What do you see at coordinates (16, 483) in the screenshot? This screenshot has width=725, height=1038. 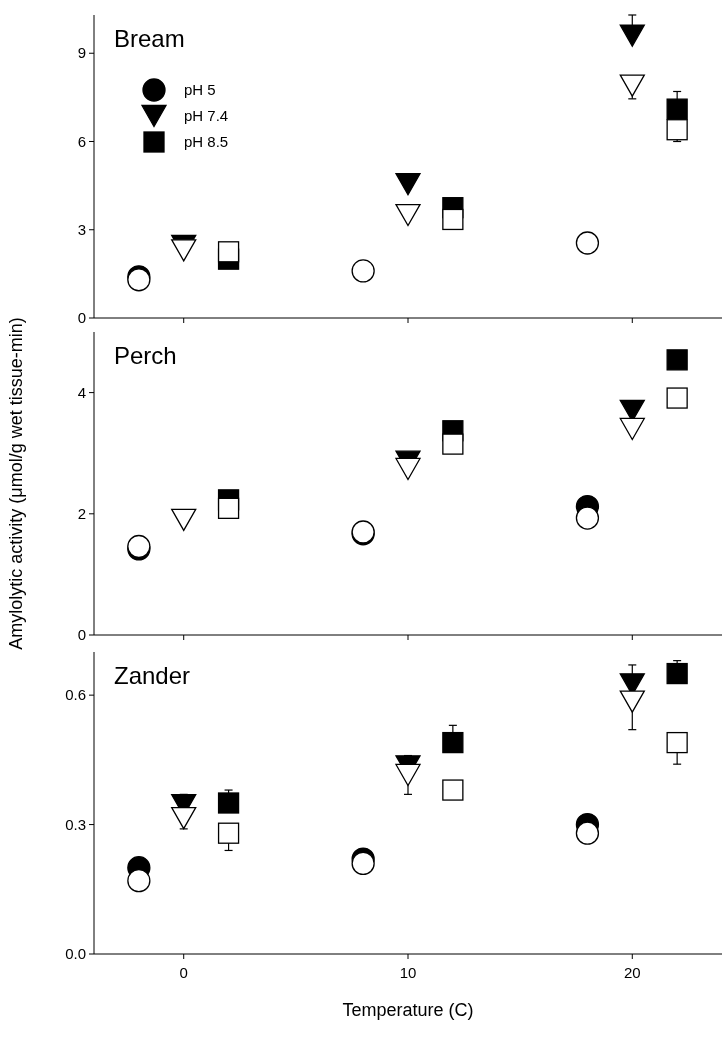 I see `y-axis-title: Amylolytic activity (μmol/g wet tissue-min)` at bounding box center [16, 483].